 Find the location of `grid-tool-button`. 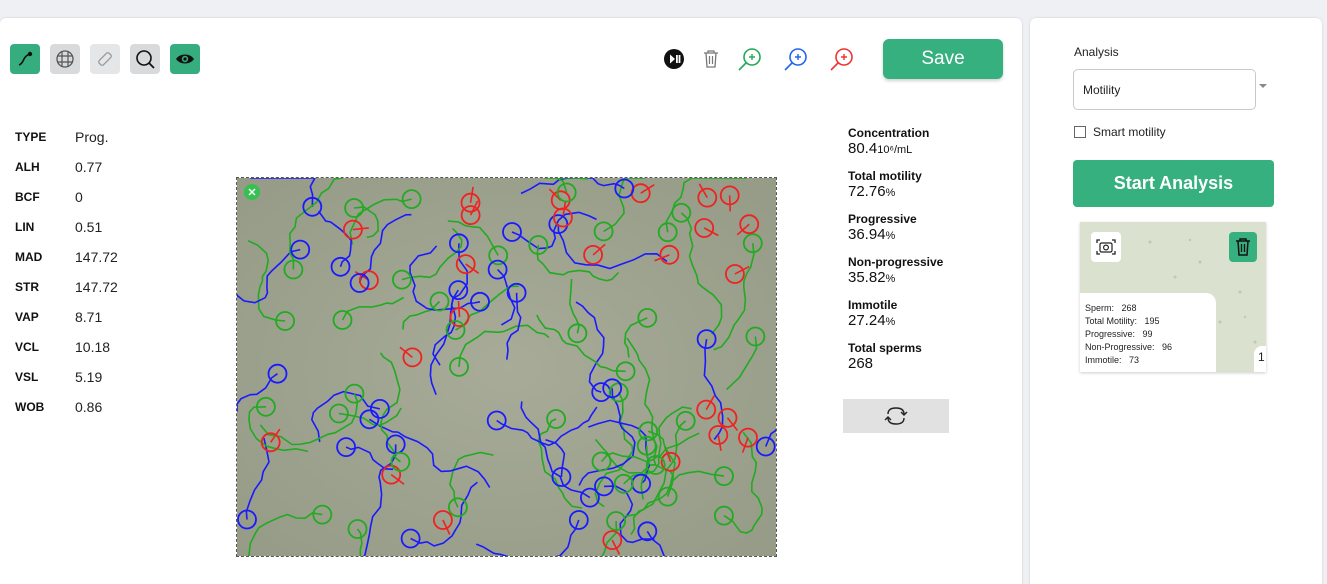

grid-tool-button is located at coordinates (65, 59).